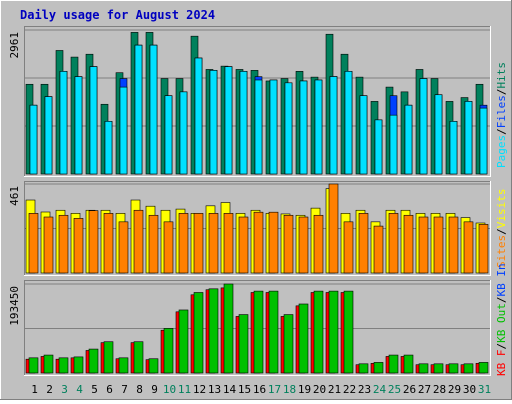 This screenshot has width=512, height=404. I want to click on legend-entry: KB Out, so click(501, 323).